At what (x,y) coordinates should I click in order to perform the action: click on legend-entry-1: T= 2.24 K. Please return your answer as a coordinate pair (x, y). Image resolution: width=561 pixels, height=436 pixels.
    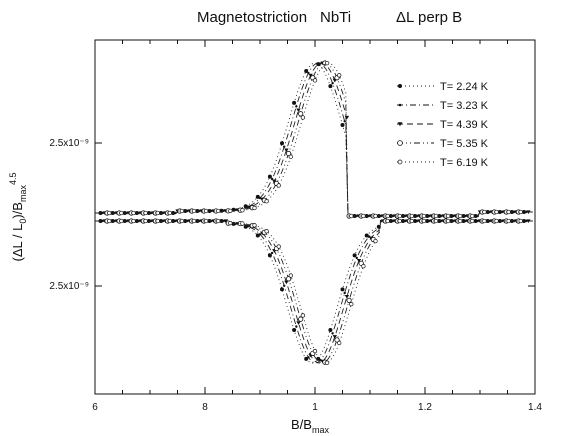
    Looking at the image, I should click on (443, 87).